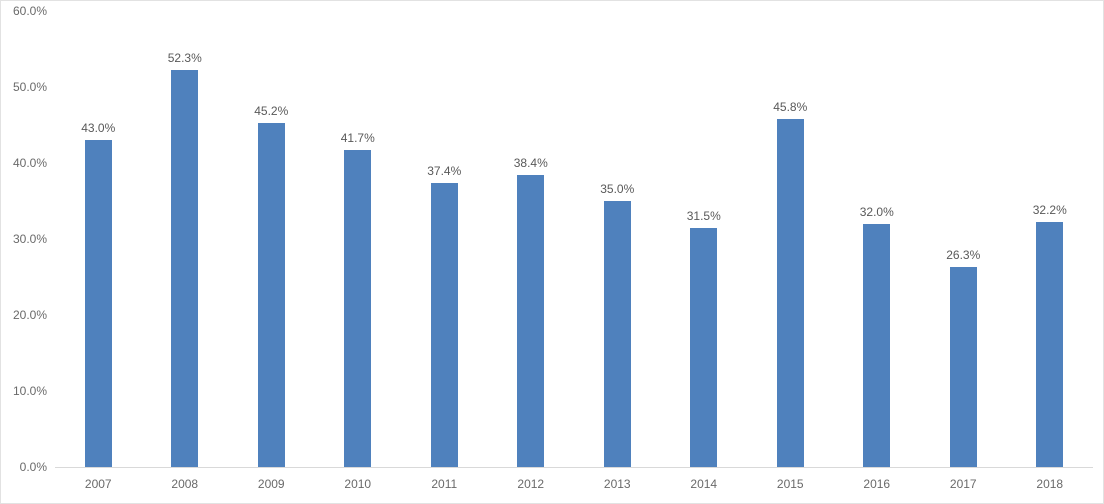  I want to click on y-axis-tick-label: 40.0%, so click(29, 163).